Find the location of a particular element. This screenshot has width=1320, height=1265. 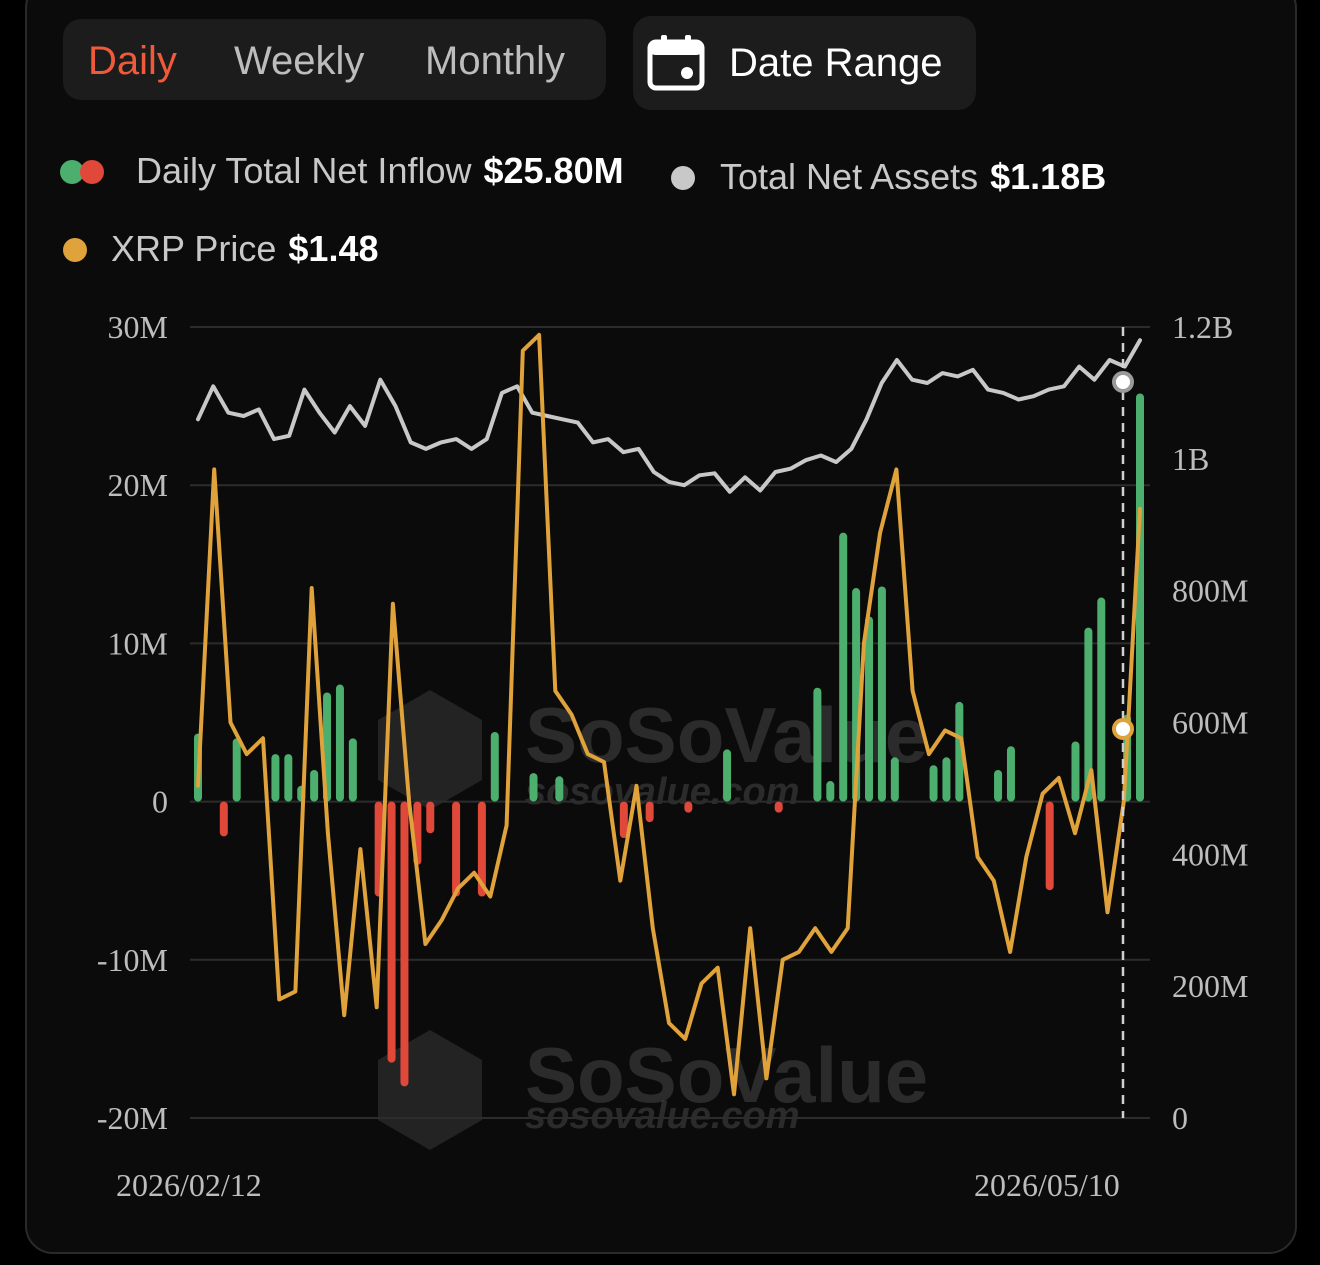

legend-price: XRP Price $1.48 is located at coordinates (245, 249).